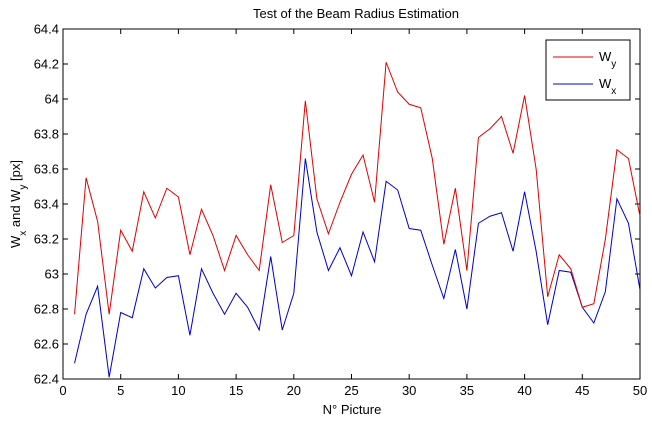  Describe the element at coordinates (120, 390) in the screenshot. I see `x-tick-label: 5` at that location.